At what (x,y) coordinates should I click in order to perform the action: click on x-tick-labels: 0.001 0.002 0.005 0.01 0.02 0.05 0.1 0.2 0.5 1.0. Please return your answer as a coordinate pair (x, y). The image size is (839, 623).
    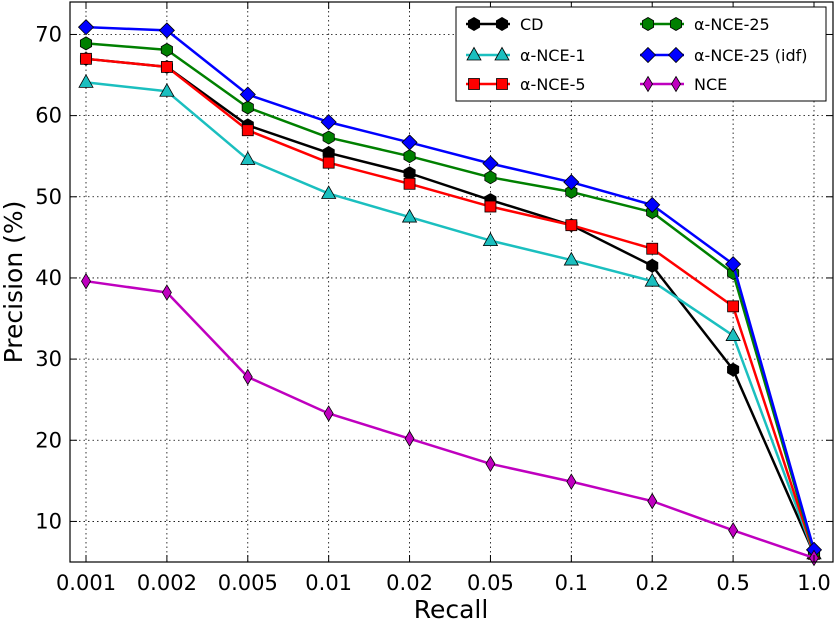
    Looking at the image, I should click on (443, 583).